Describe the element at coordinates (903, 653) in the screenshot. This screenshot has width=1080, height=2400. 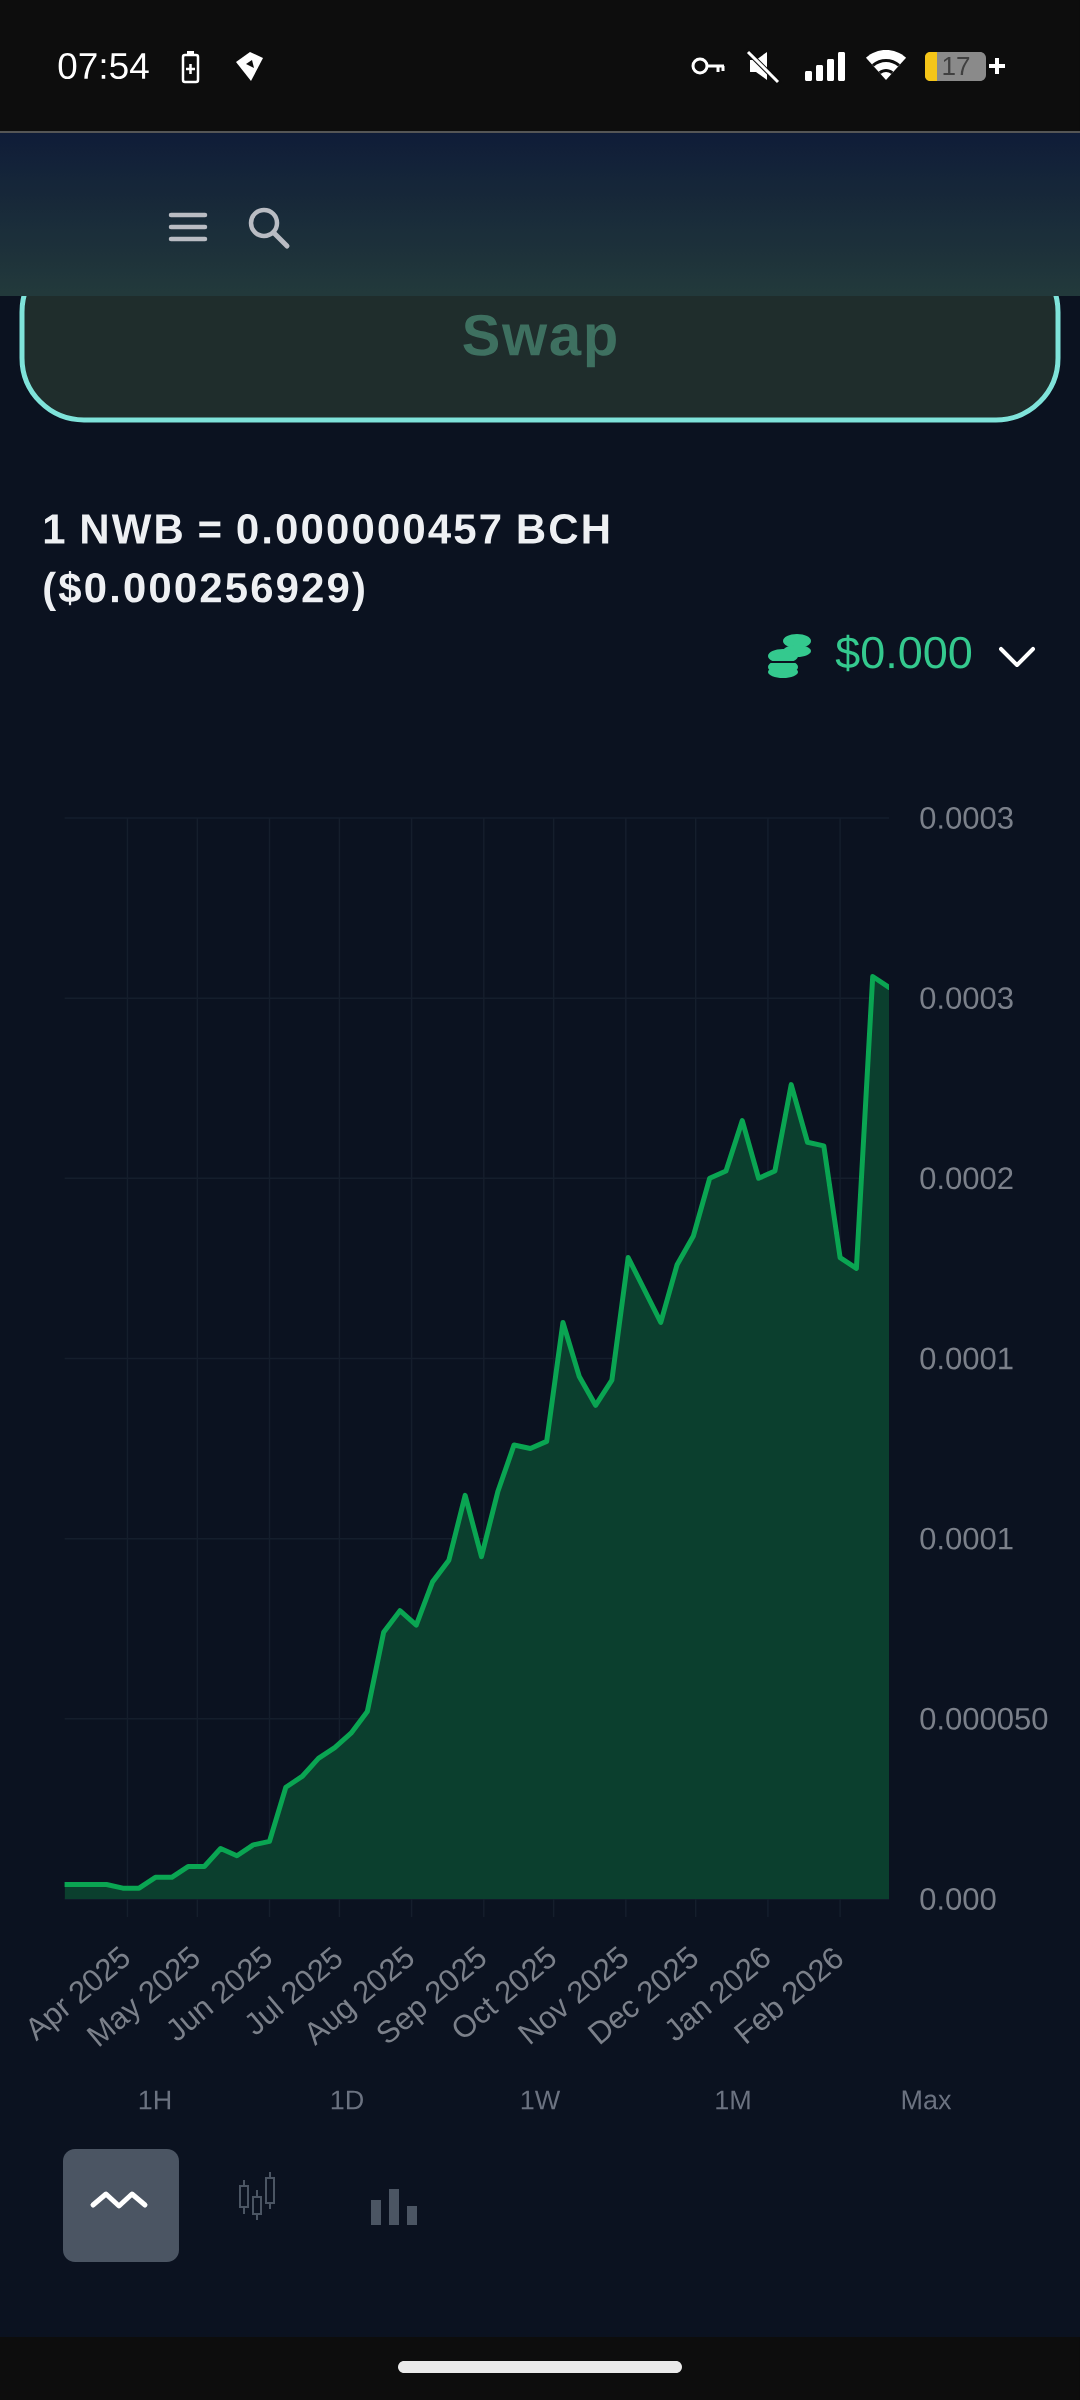
I see `text: $0.000` at that location.